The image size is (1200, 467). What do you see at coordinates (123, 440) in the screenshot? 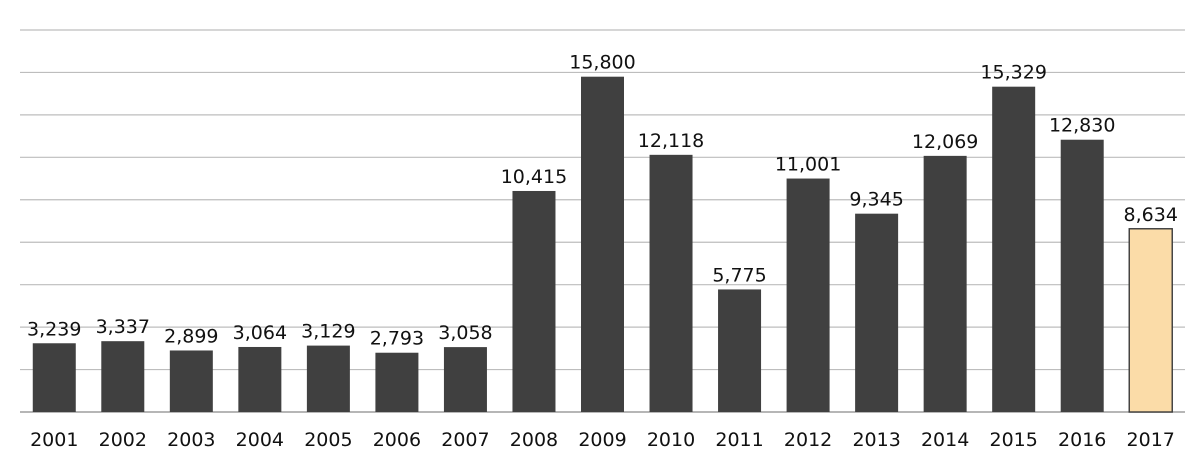
I see `category-label-2002: 2002` at bounding box center [123, 440].